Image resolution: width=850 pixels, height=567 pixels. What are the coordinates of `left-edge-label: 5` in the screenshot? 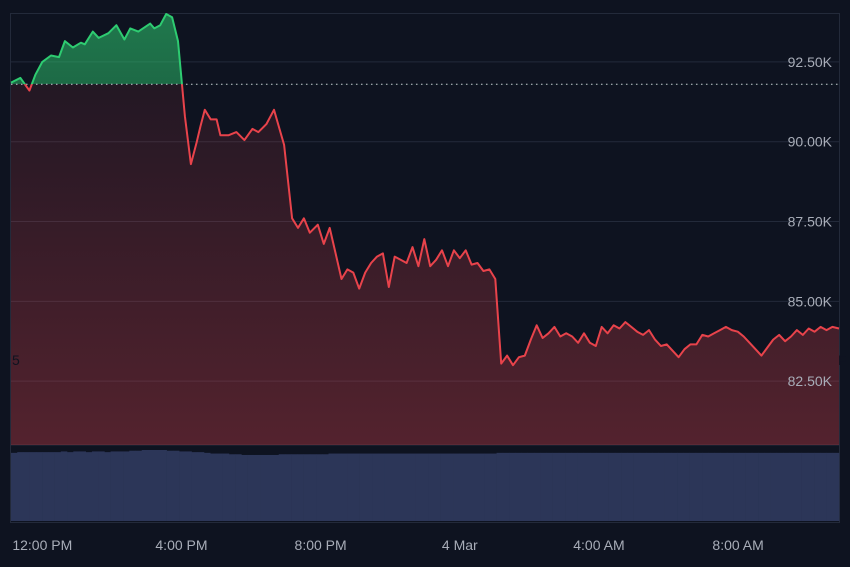 It's located at (16, 360).